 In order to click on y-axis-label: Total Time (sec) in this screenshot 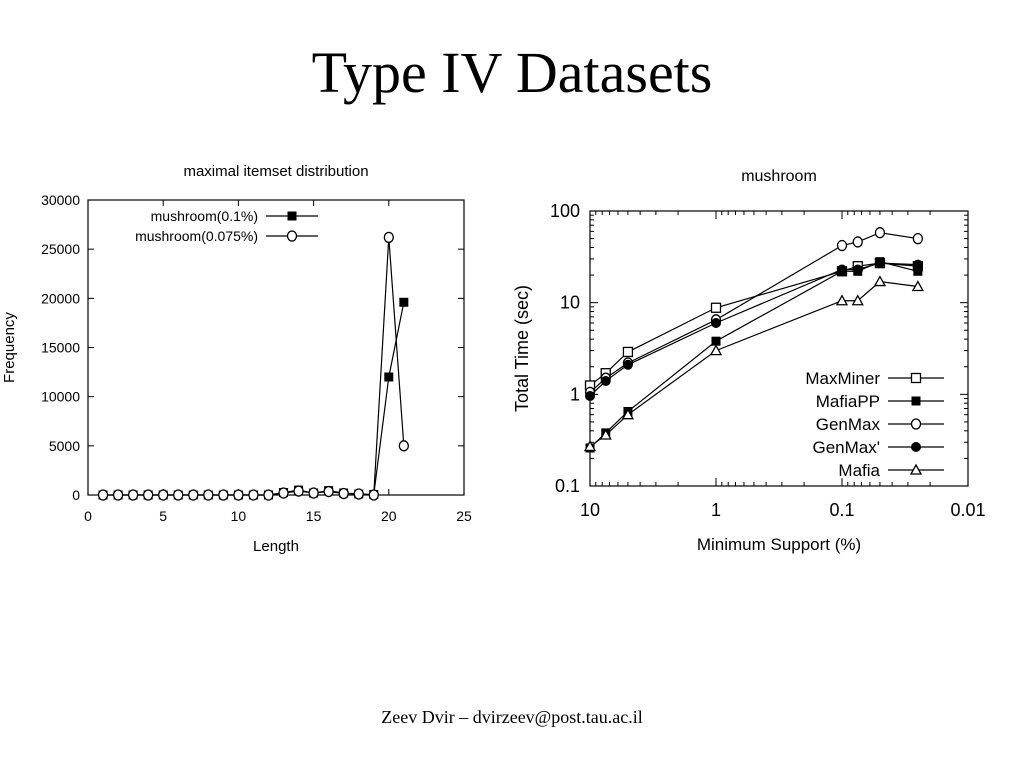, I will do `click(522, 348)`.